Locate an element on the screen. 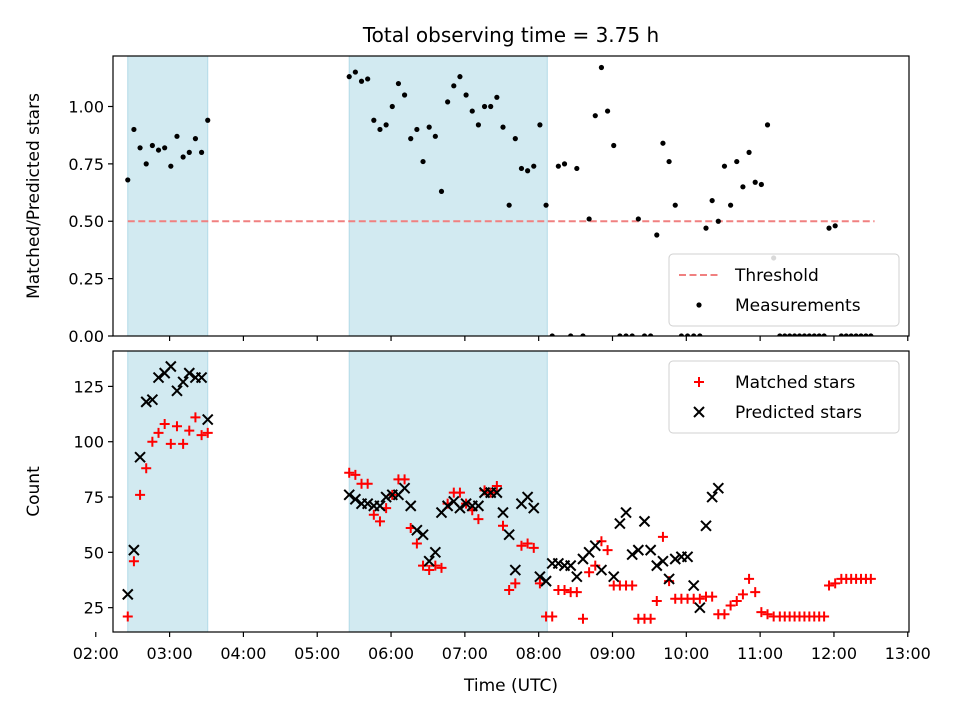 Image resolution: width=960 pixels, height=720 pixels. x-tick-label: 06:00 is located at coordinates (391, 653).